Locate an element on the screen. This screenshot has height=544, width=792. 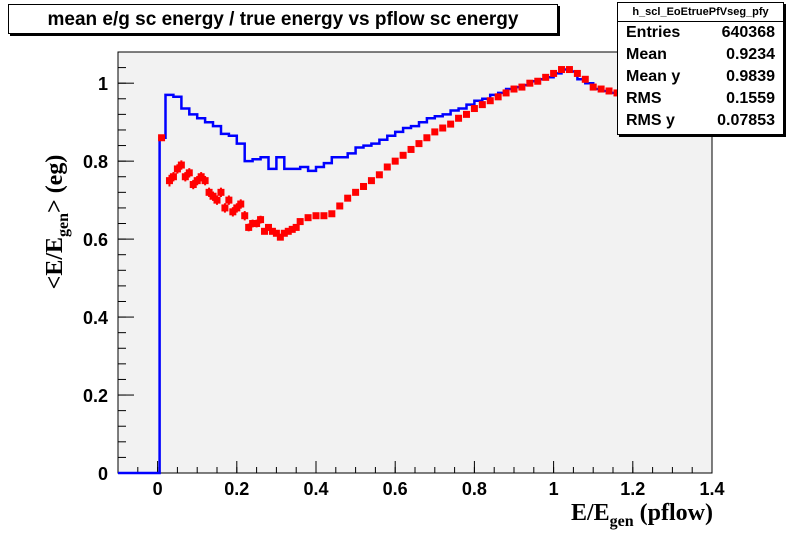
y-tick-label: 0 is located at coordinates (103, 474).